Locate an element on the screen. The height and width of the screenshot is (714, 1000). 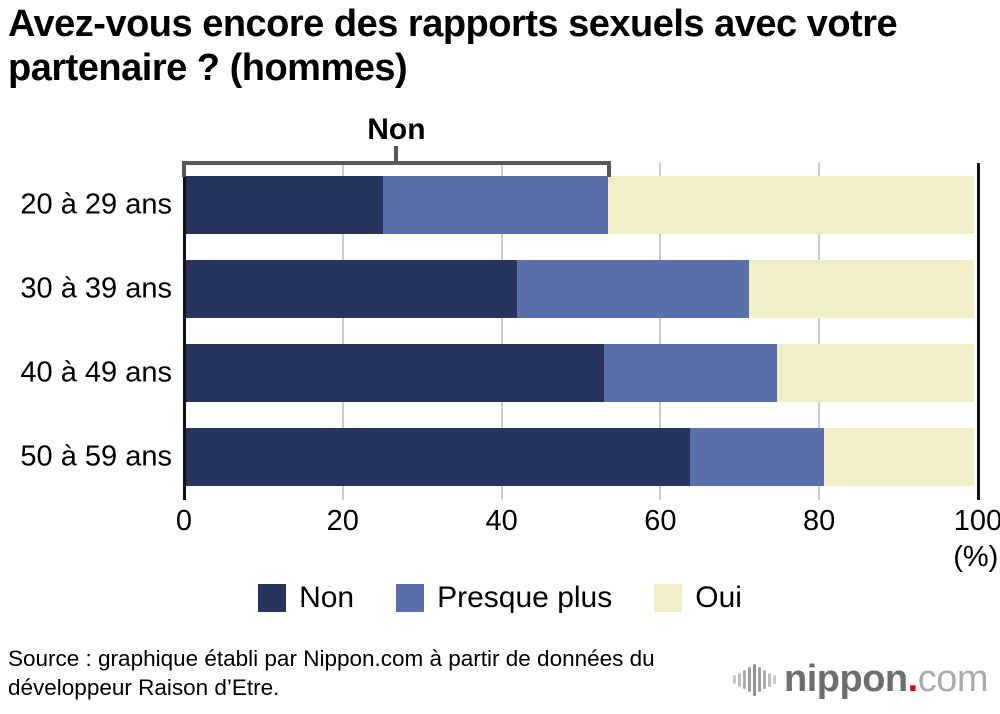
nippon-logo: nippon.com is located at coordinates (861, 679).